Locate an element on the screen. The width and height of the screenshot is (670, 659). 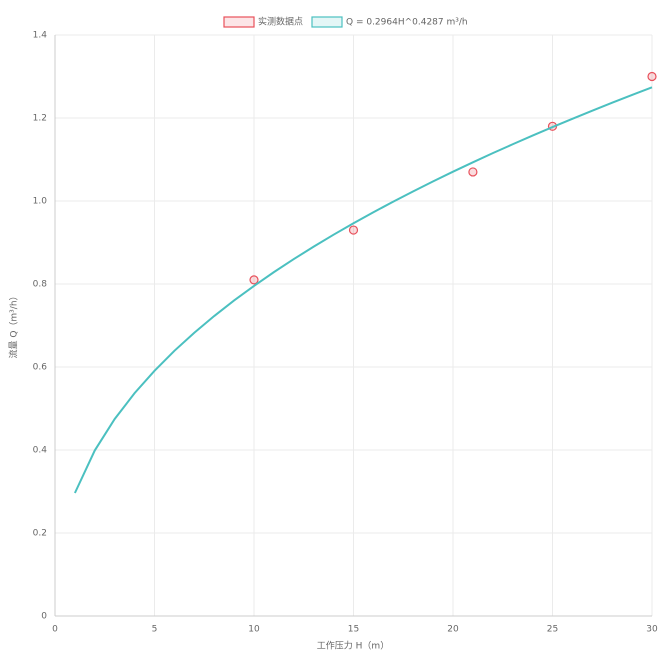
legend-label: Q = 0.2964H^0.4287 m³/h is located at coordinates (407, 23).